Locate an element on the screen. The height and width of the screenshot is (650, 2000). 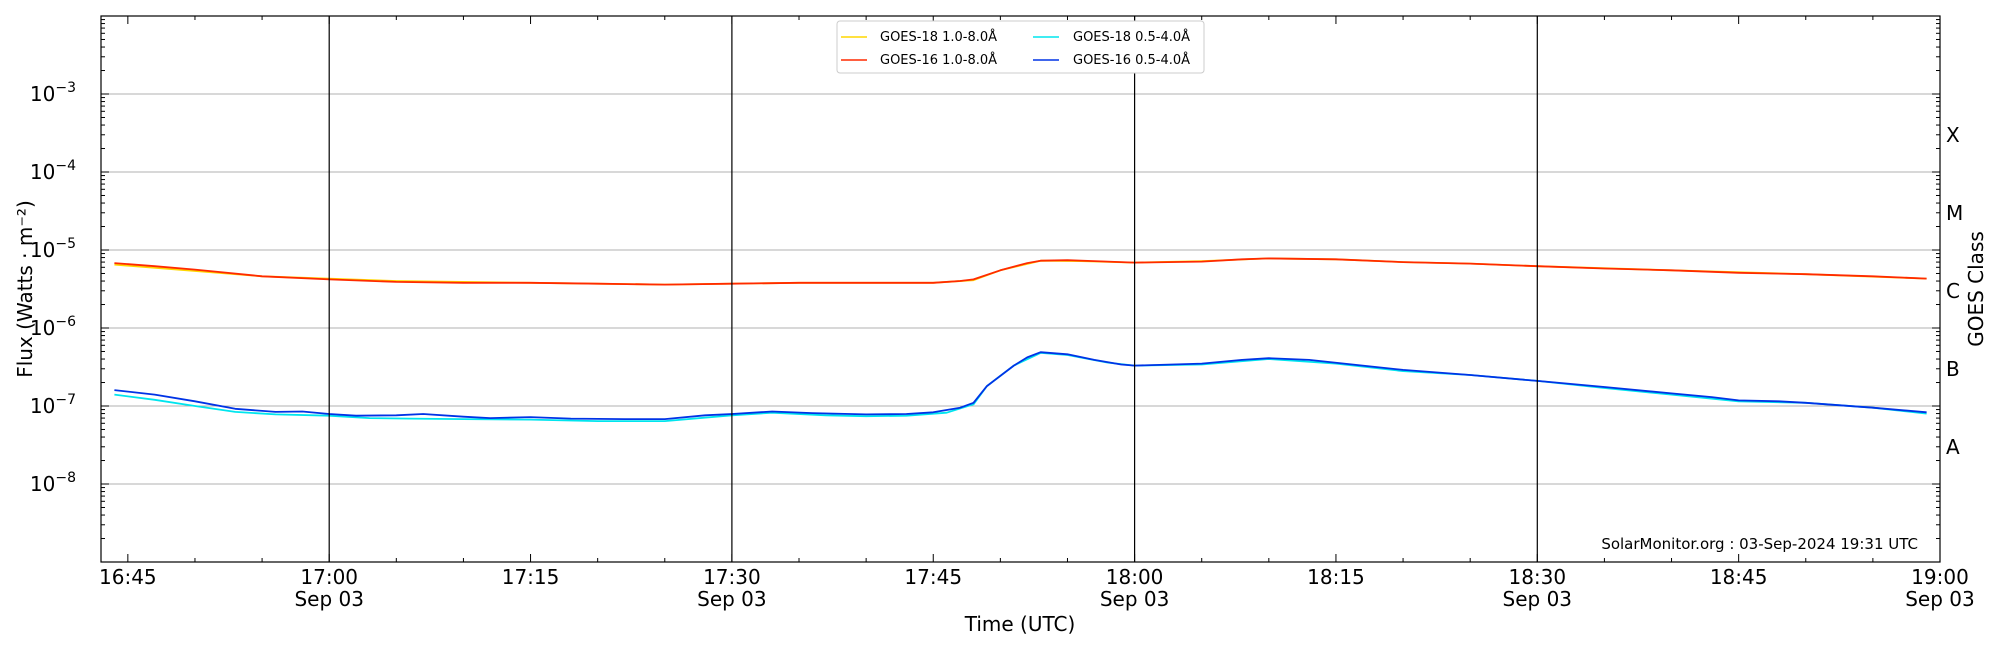
y-tick-exponent: −5 is located at coordinates (65, 244).